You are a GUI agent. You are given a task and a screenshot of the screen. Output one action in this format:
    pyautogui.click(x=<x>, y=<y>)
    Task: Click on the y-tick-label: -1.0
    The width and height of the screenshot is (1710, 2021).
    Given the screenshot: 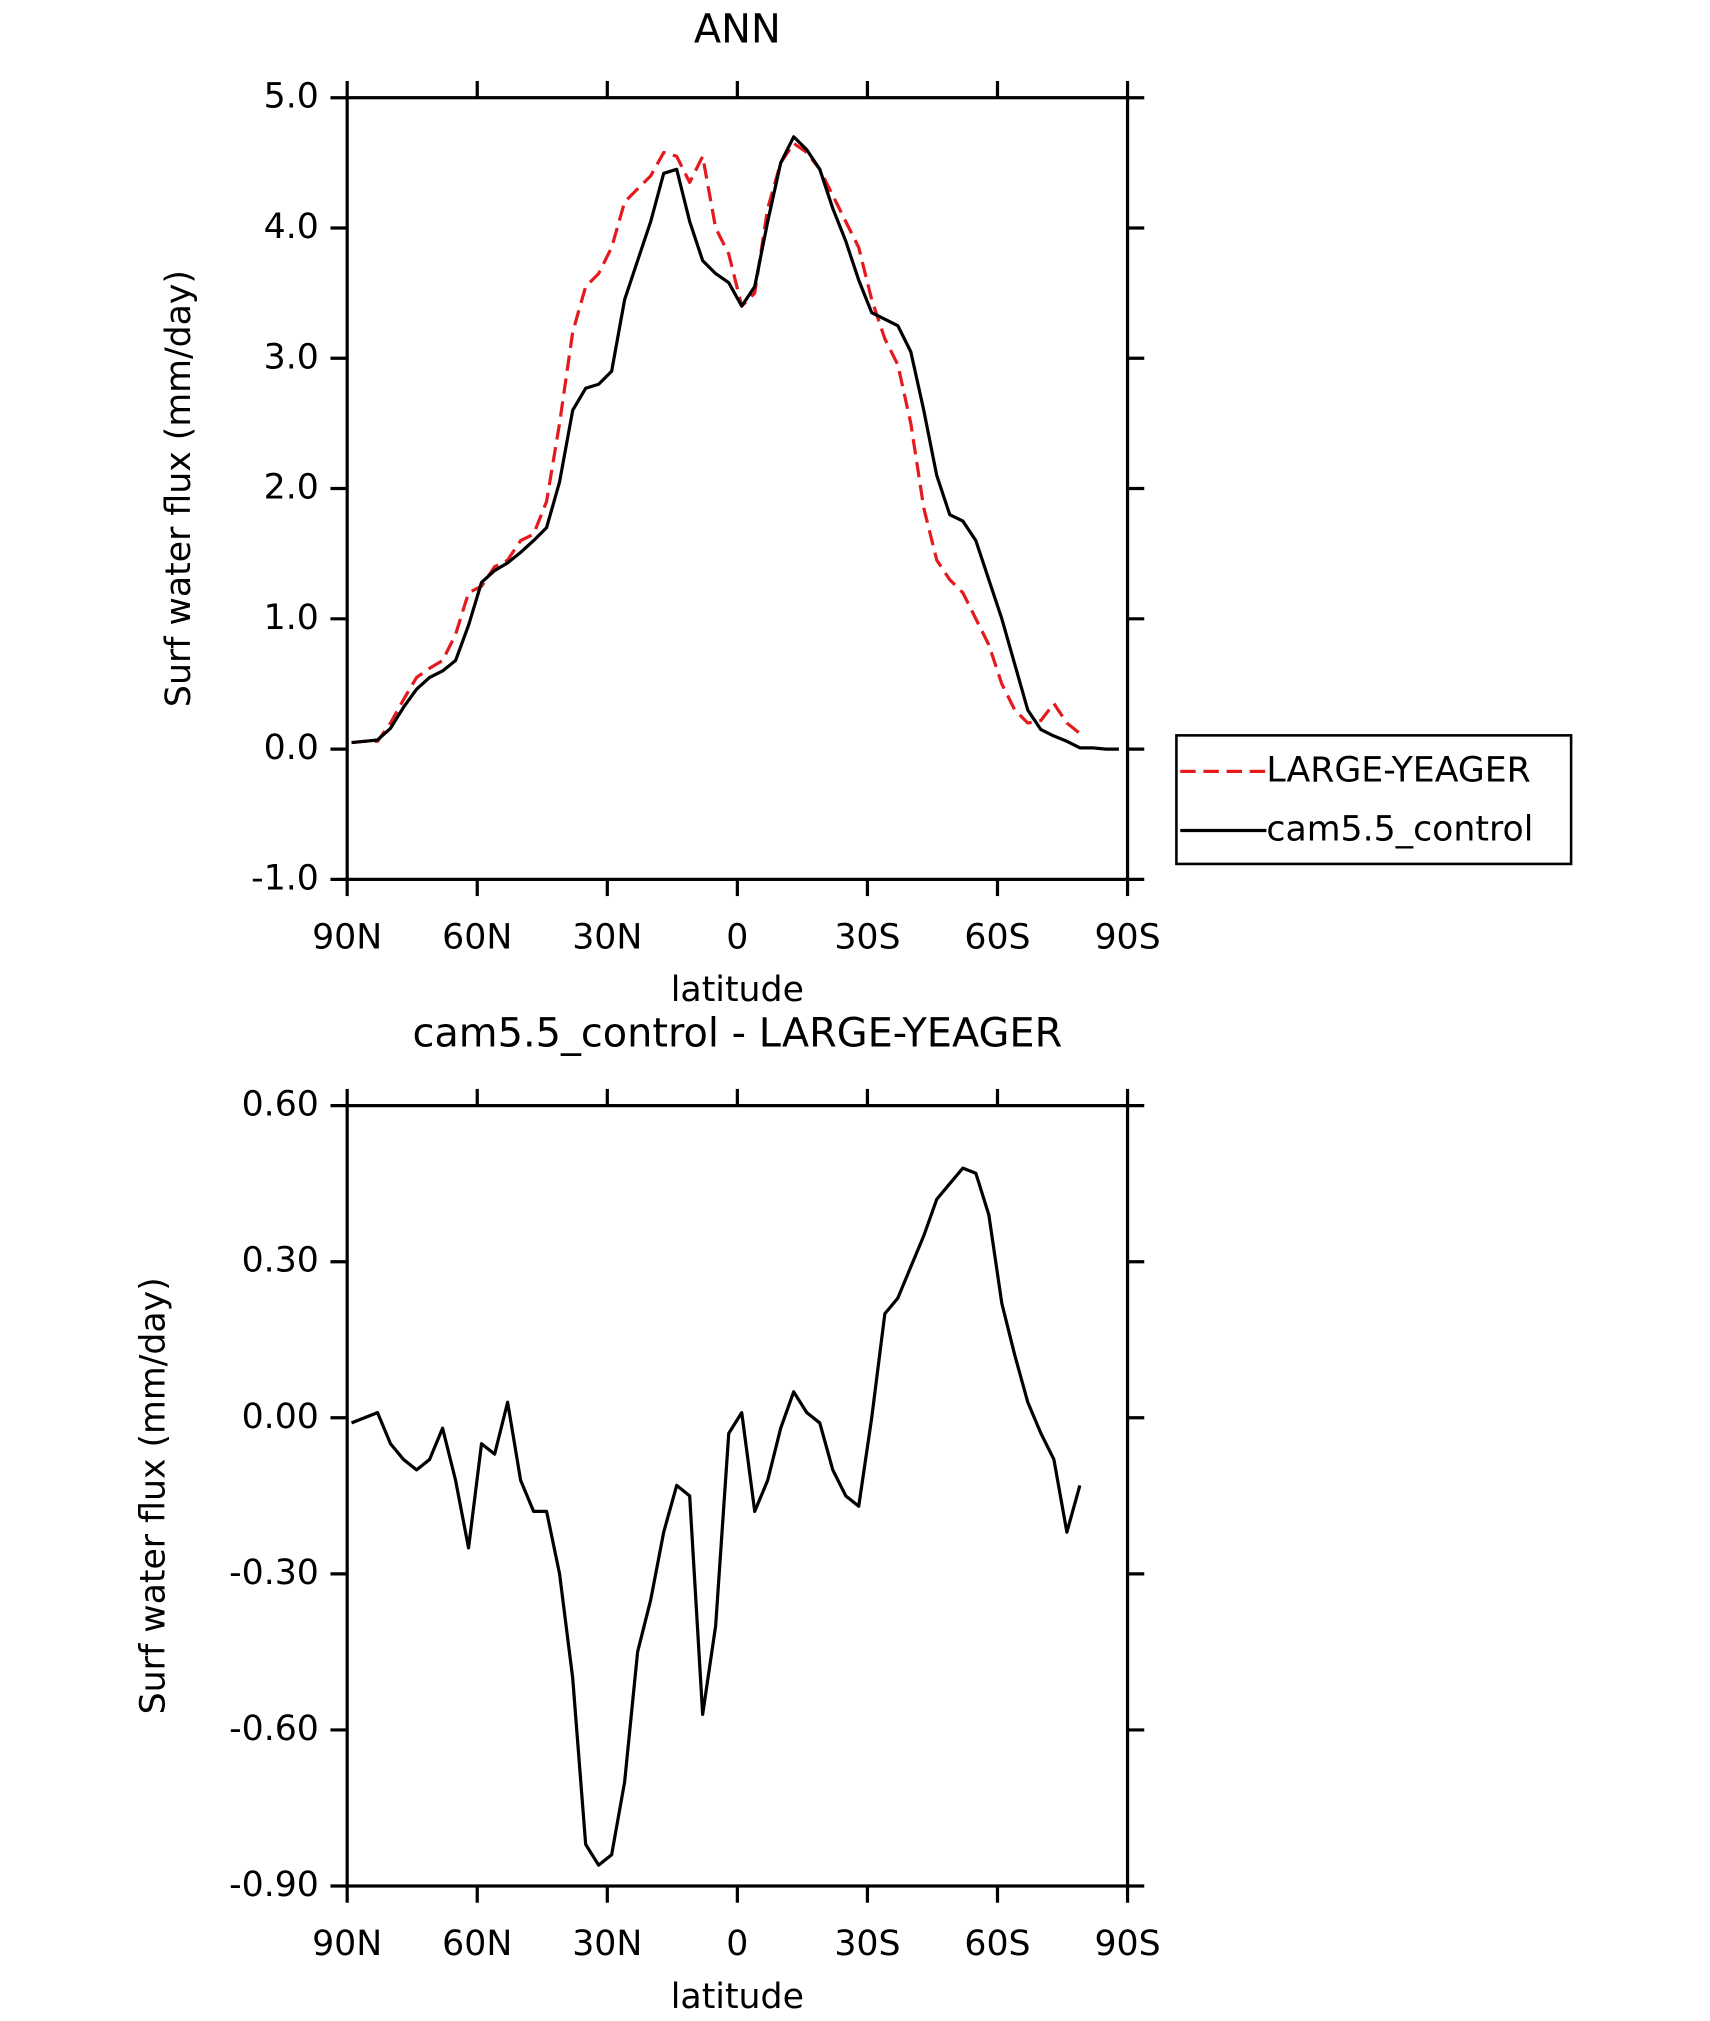 What is the action you would take?
    pyautogui.click(x=285, y=878)
    